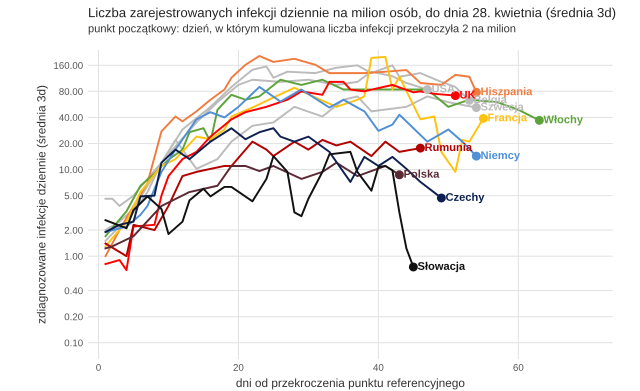 This screenshot has width=640, height=391. What do you see at coordinates (73, 230) in the screenshot?
I see `y-tick-label: 2.00` at bounding box center [73, 230].